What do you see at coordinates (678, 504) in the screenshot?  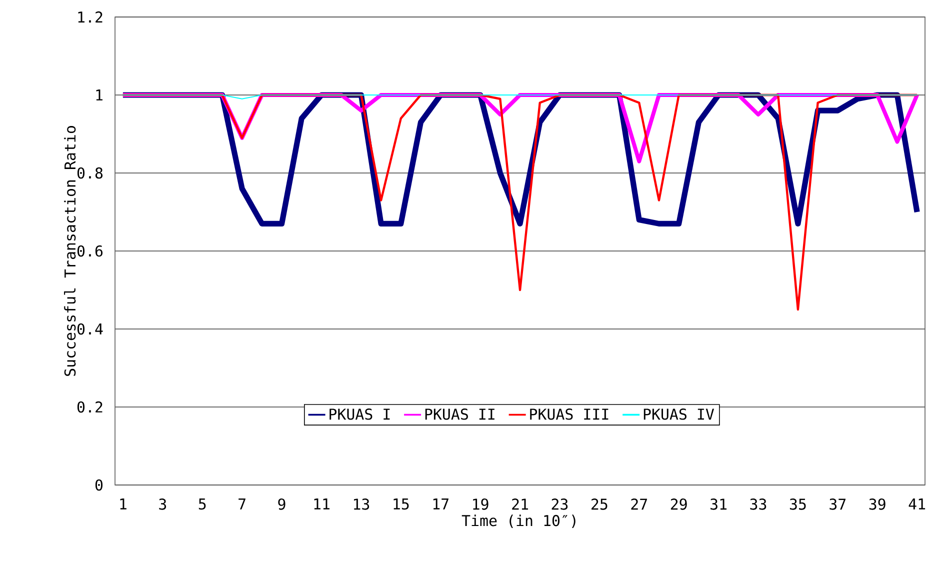 I see `x-tick-label: 29` at bounding box center [678, 504].